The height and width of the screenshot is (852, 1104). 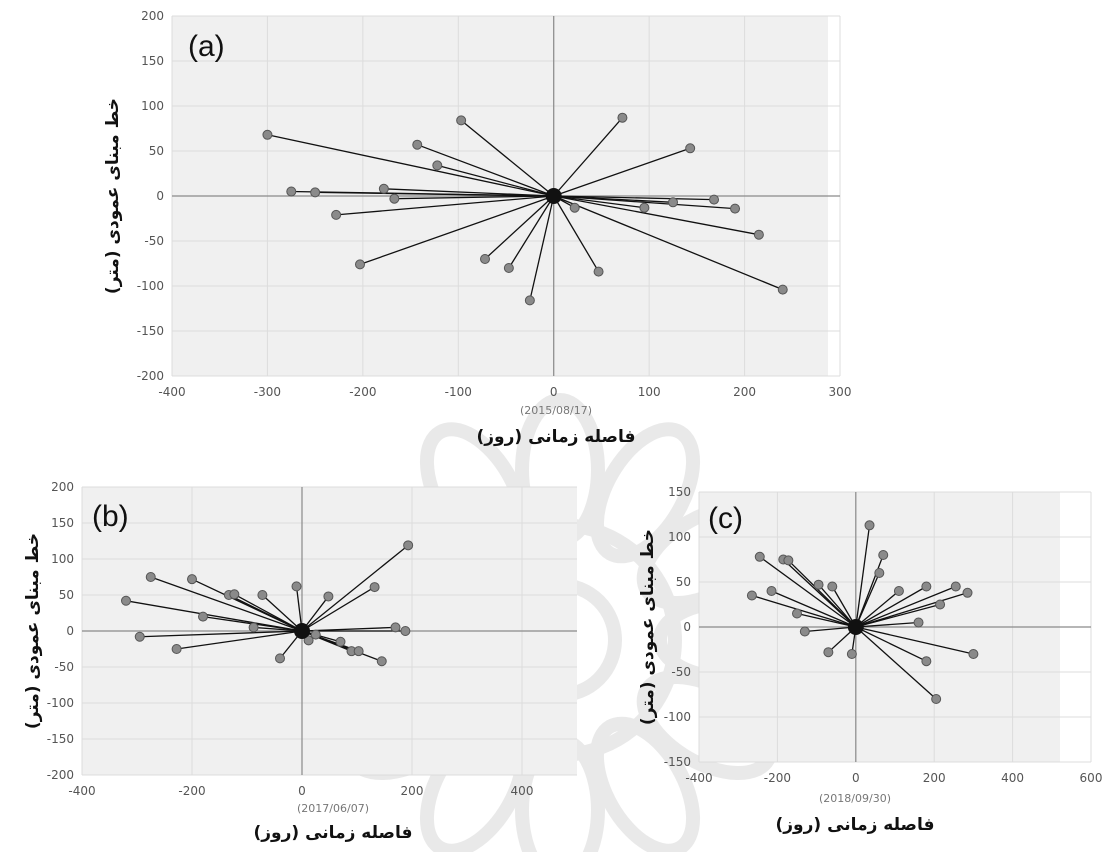 What do you see at coordinates (113, 196) in the screenshot?
I see `y-axis-title: خط مبنای عمودی (متر)` at bounding box center [113, 196].